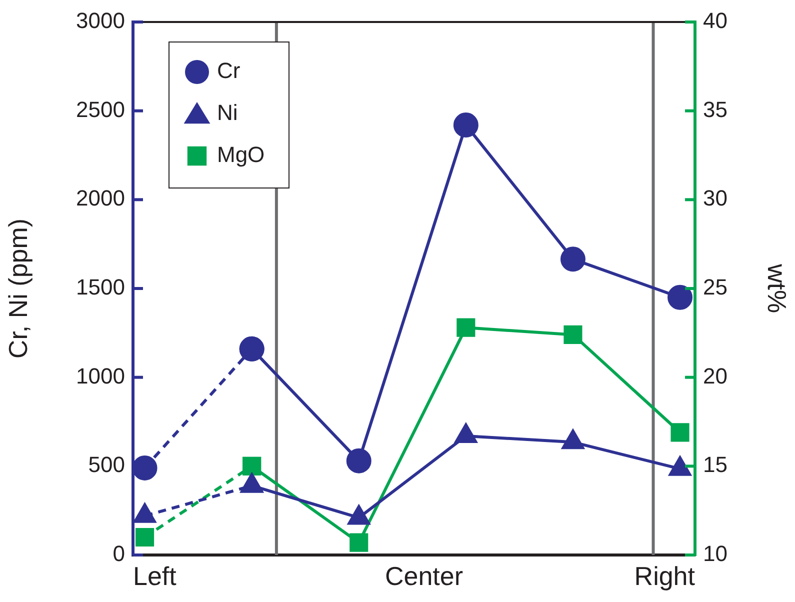 This screenshot has height=602, width=795. I want to click on legend-label: Ni, so click(227, 113).